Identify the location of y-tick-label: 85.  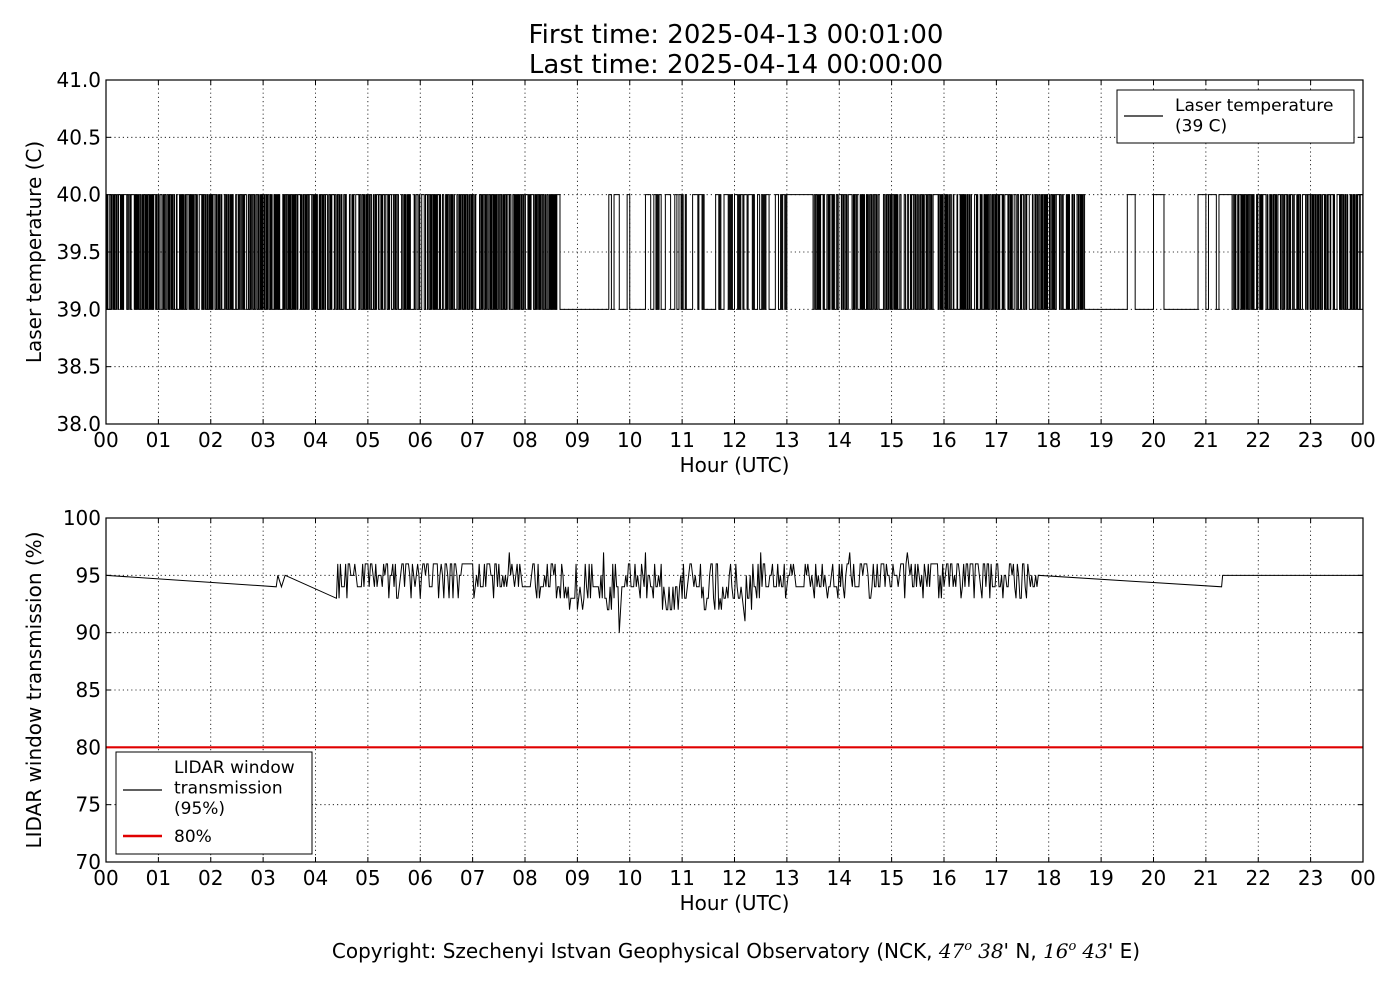
(88, 690).